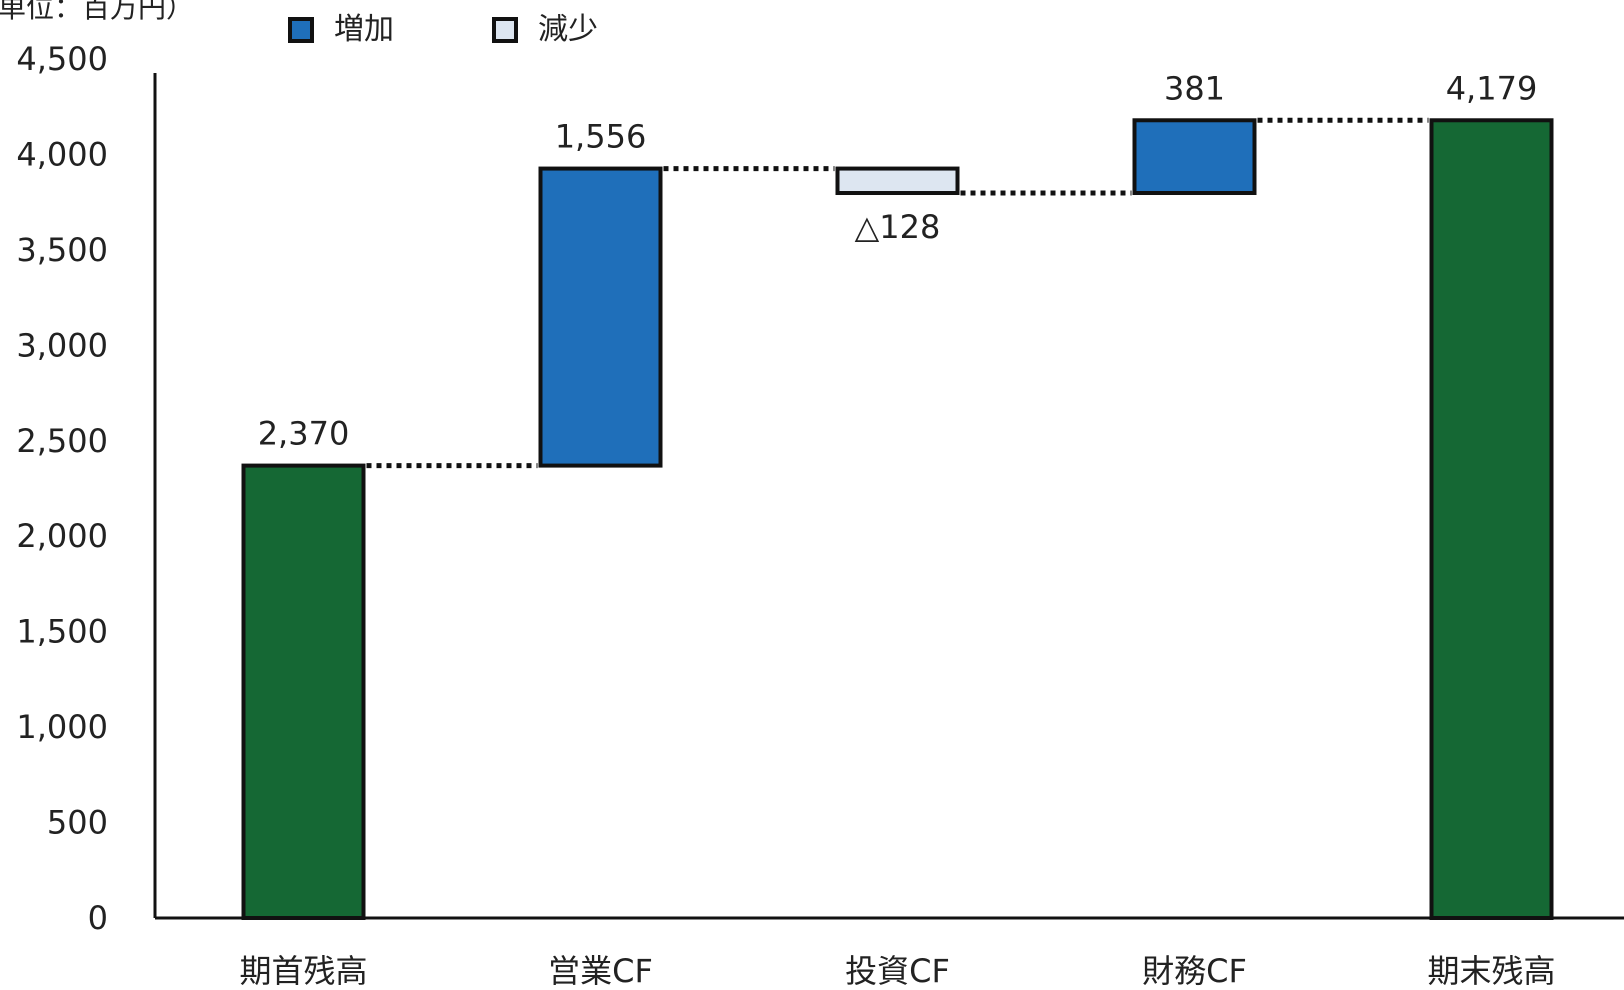  I want to click on data-label-0: 2,370, so click(304, 434).